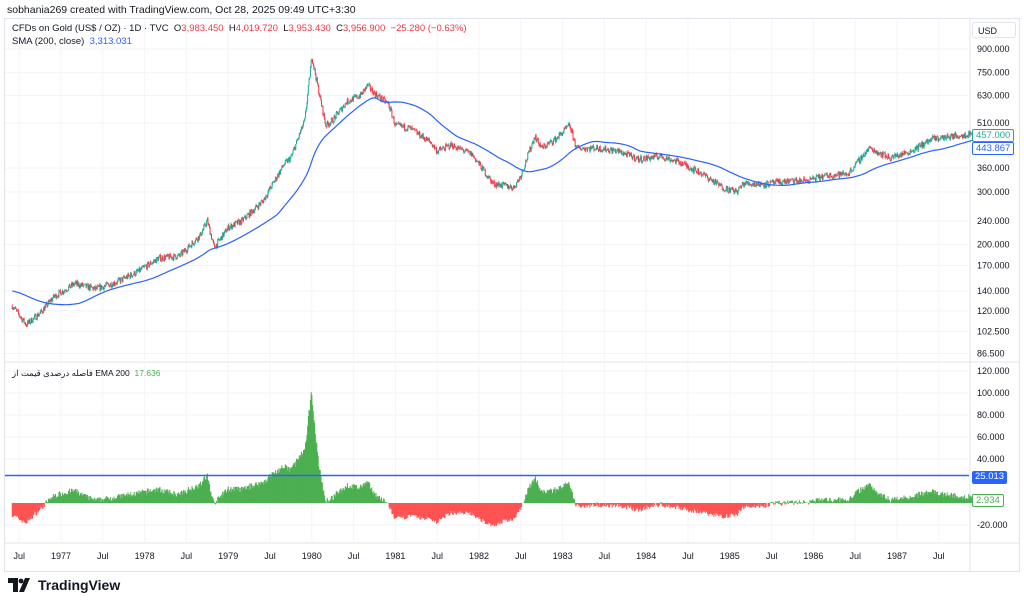 The image size is (1024, 605). Describe the element at coordinates (71, 373) in the screenshot. I see `osc-label: فاصله درصدی قیمت از EMA 200` at that location.